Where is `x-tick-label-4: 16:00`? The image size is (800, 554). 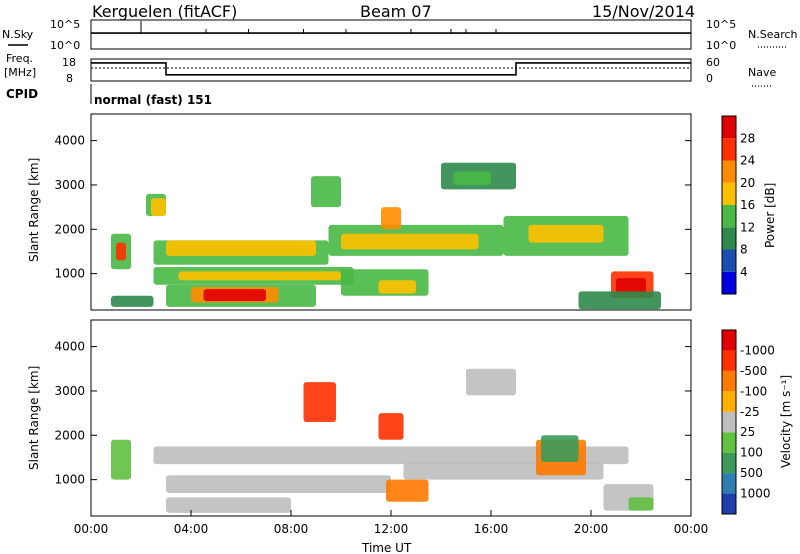 x-tick-label-4: 16:00 is located at coordinates (491, 529).